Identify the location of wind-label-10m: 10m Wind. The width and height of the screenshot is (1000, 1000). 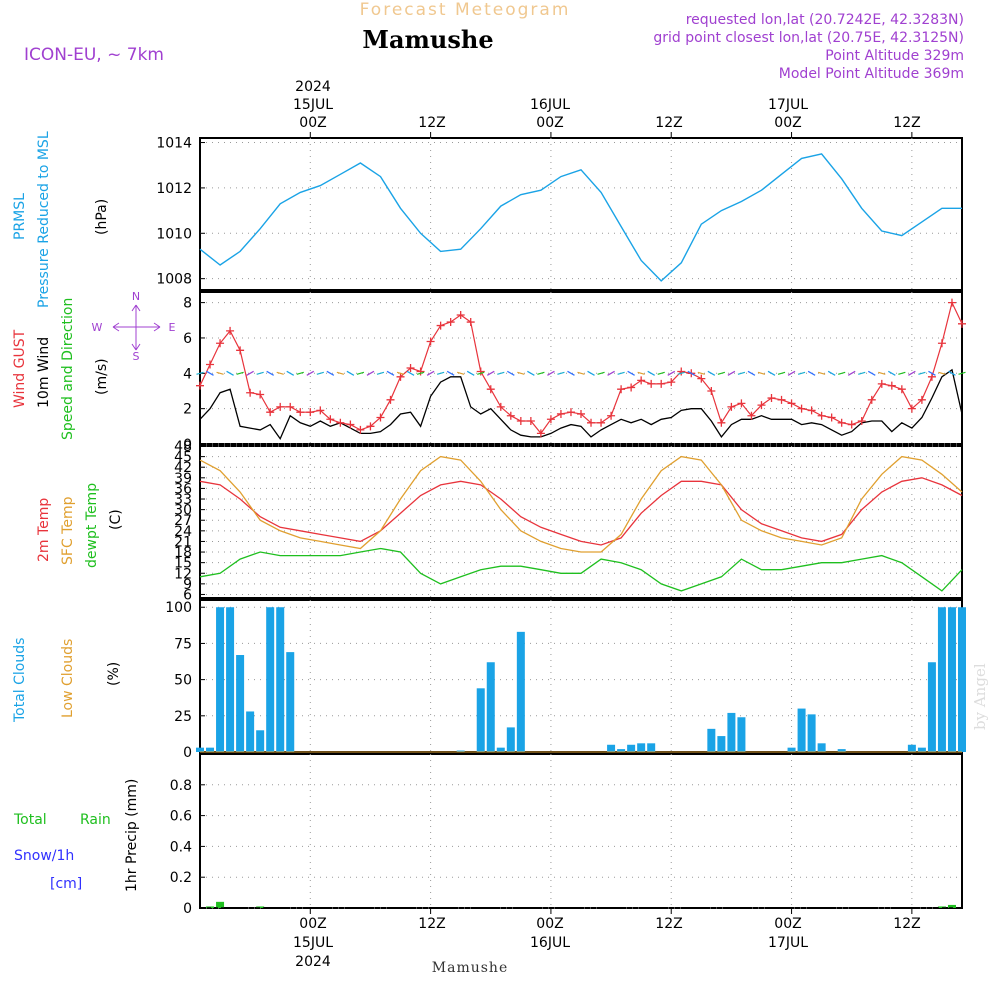
(44, 372).